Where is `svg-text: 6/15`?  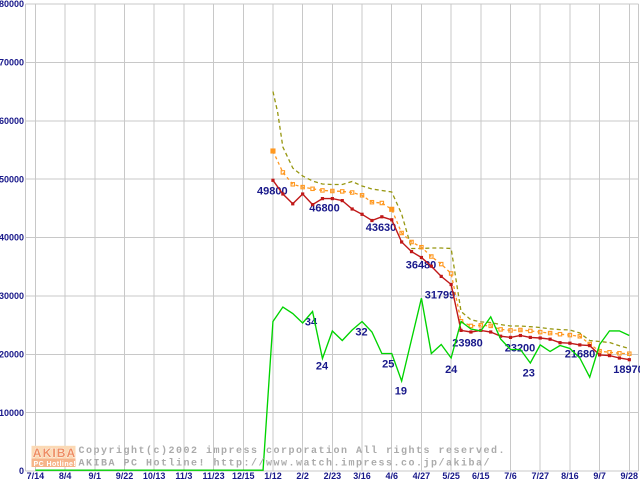
svg-text: 6/15 is located at coordinates (481, 475).